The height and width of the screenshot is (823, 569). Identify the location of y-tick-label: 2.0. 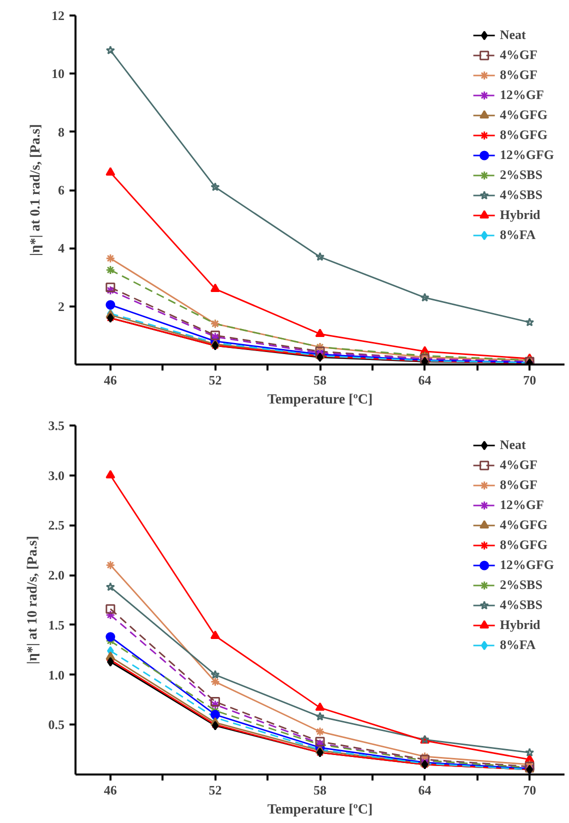
(56, 575).